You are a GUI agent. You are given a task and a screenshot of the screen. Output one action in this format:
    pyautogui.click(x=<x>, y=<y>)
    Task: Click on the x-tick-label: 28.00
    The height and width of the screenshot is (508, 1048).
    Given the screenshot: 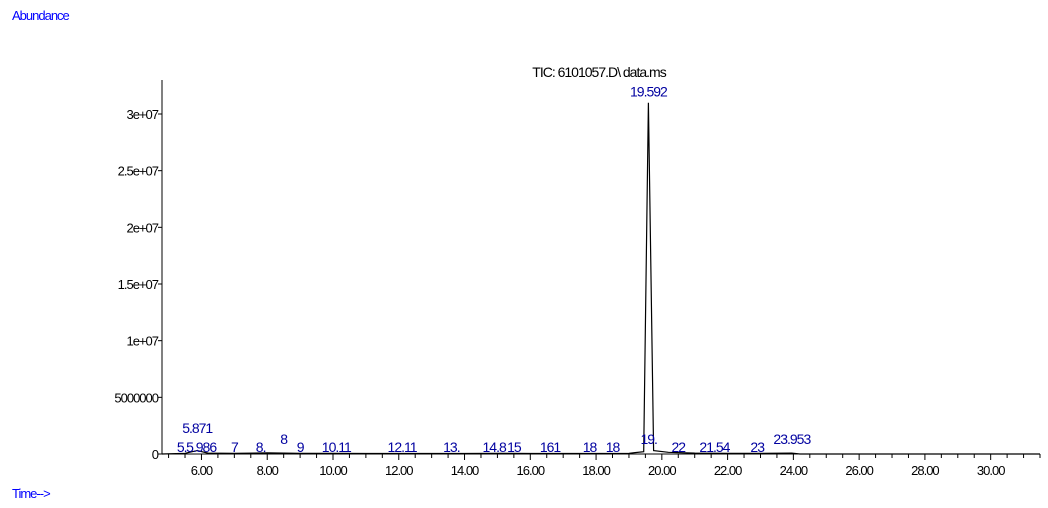 What is the action you would take?
    pyautogui.click(x=925, y=470)
    